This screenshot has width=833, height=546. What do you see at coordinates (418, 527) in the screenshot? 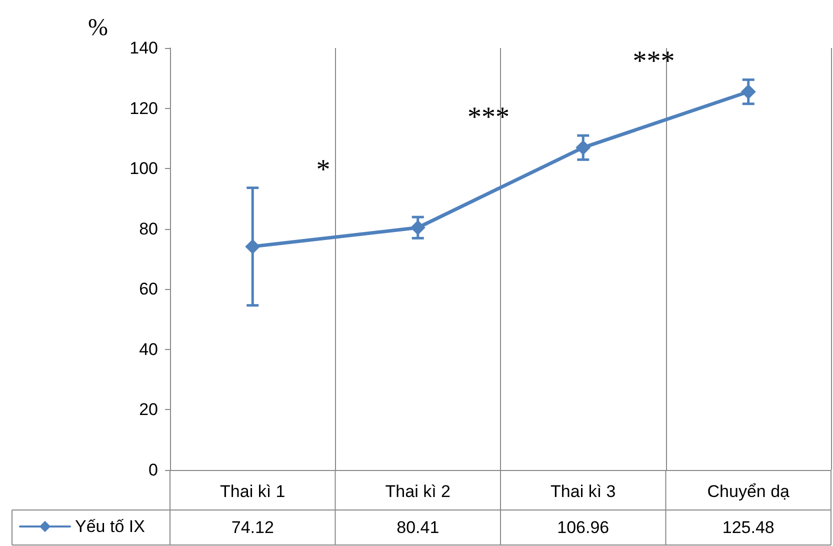
I see `data-label: 80.41` at bounding box center [418, 527].